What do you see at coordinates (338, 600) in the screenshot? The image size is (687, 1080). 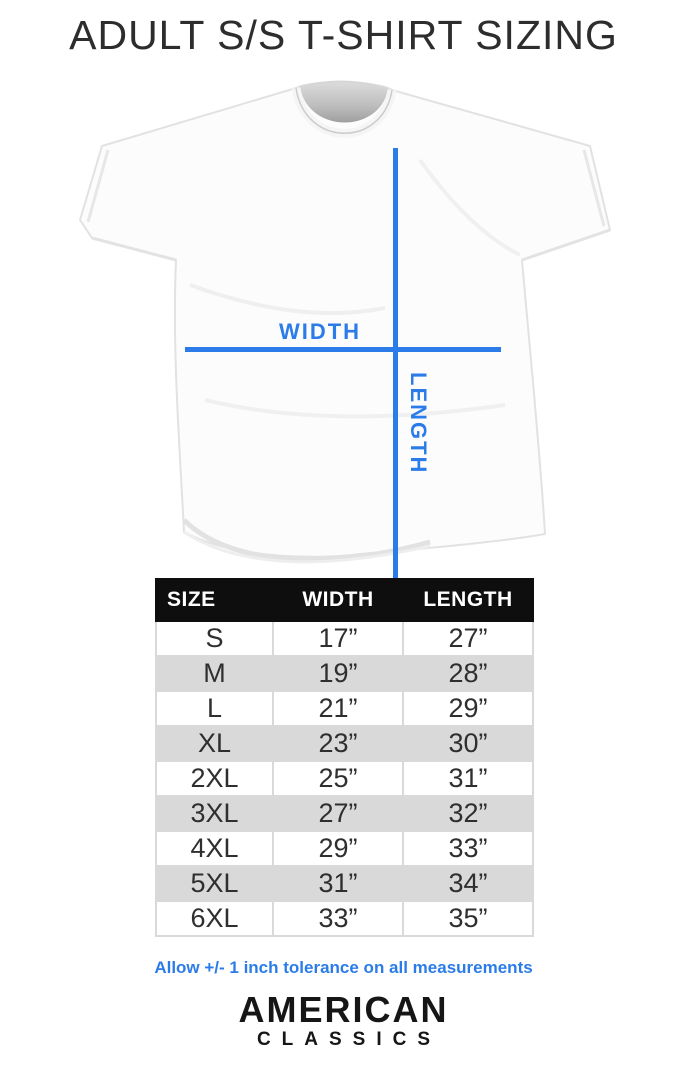 I see `header-width: WIDTH` at bounding box center [338, 600].